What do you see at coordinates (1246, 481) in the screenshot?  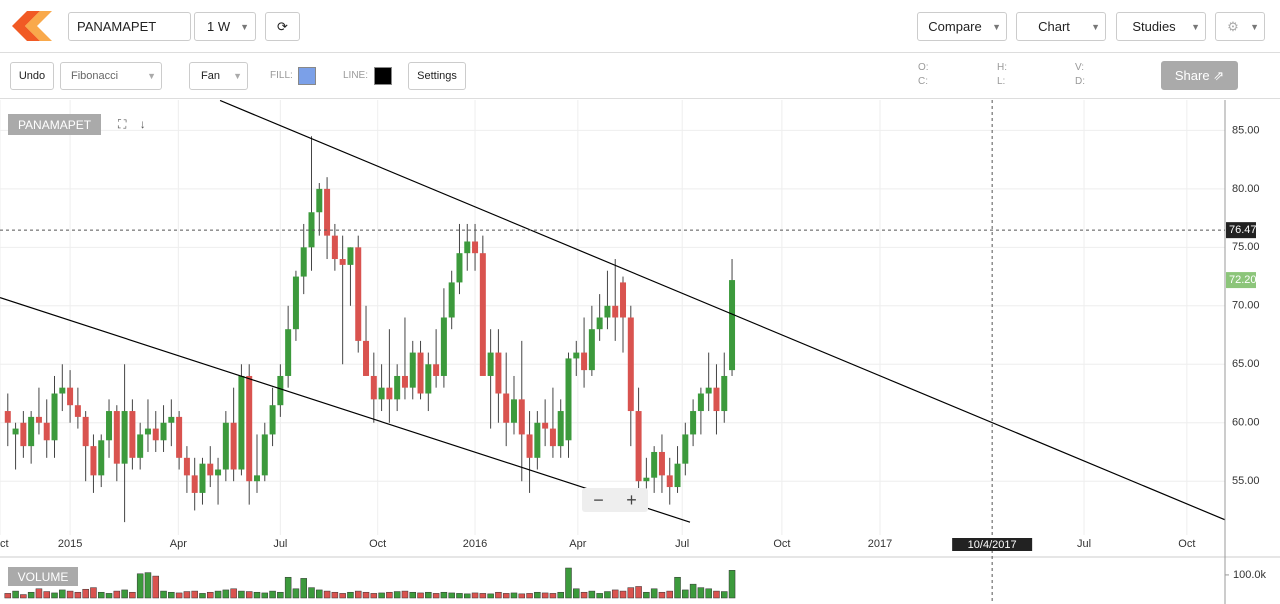 I see `y-tick-label: 55.00` at bounding box center [1246, 481].